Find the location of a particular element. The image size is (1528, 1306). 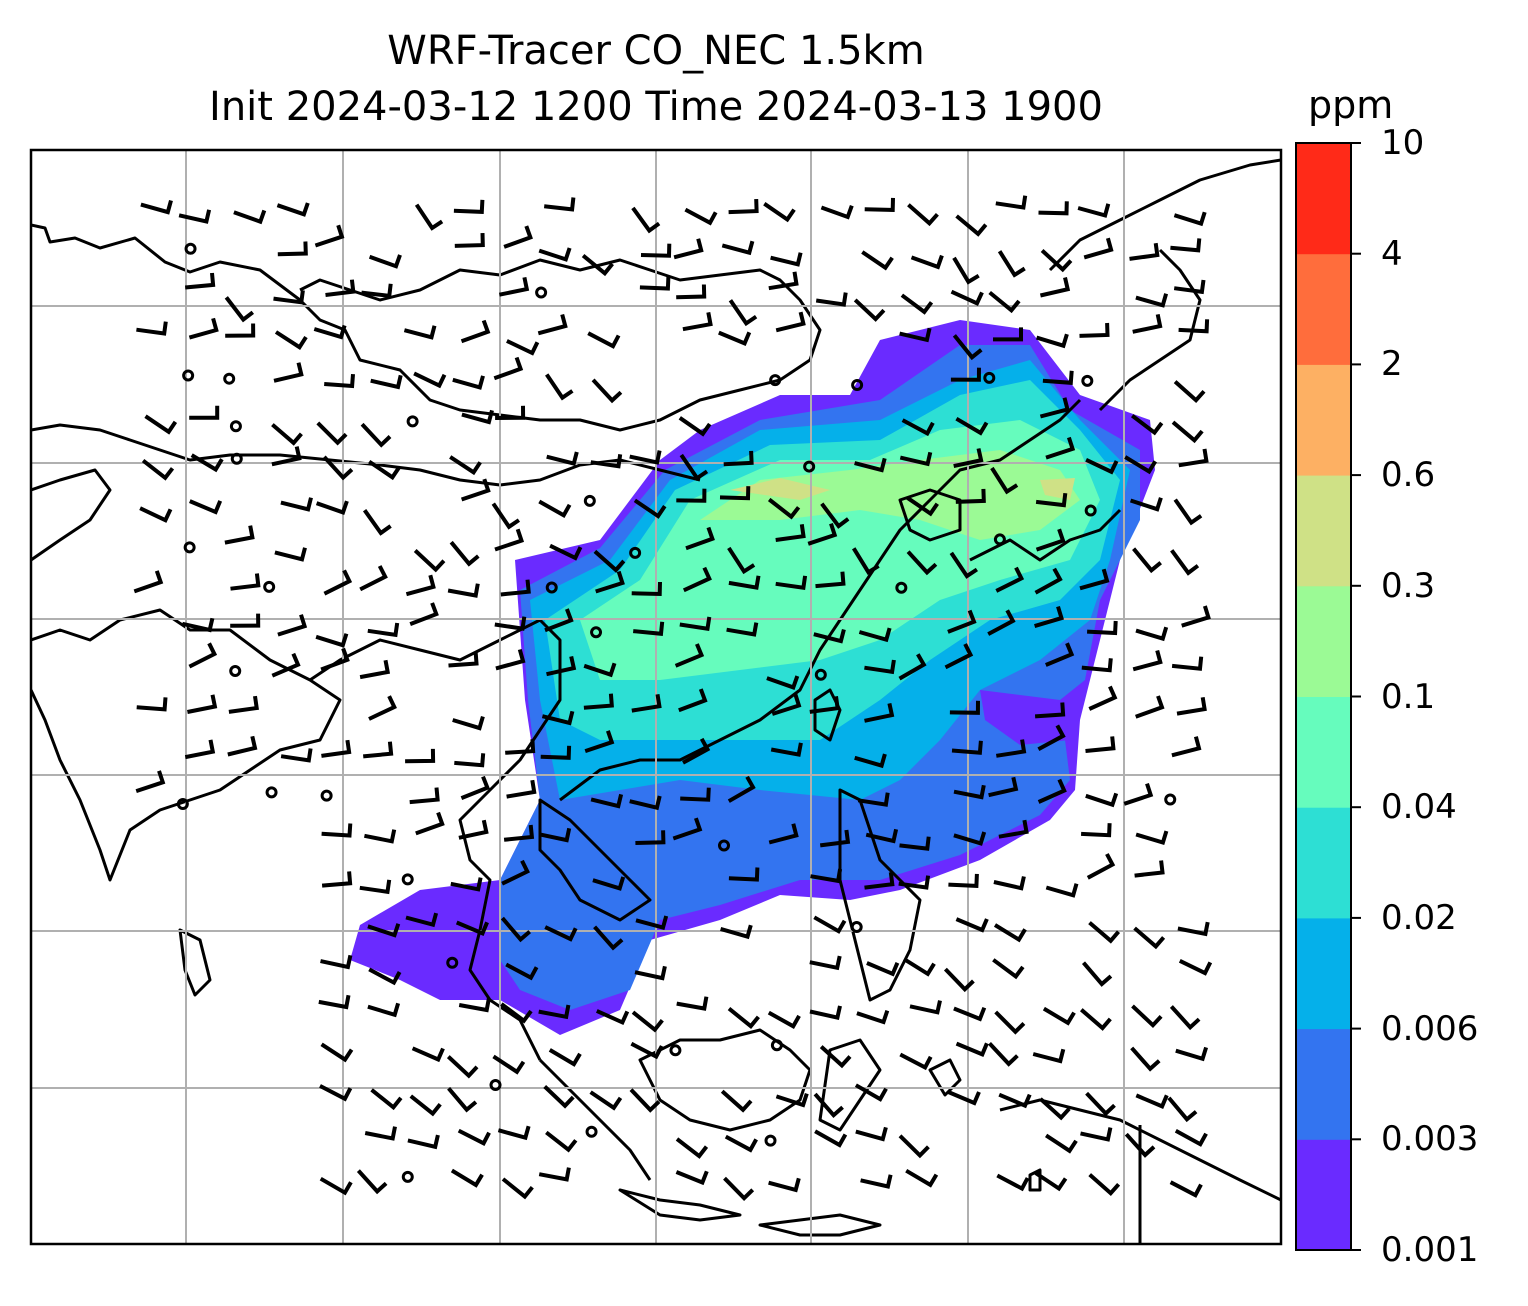

colorbar-tick-label: 0.04 is located at coordinates (1419, 807).